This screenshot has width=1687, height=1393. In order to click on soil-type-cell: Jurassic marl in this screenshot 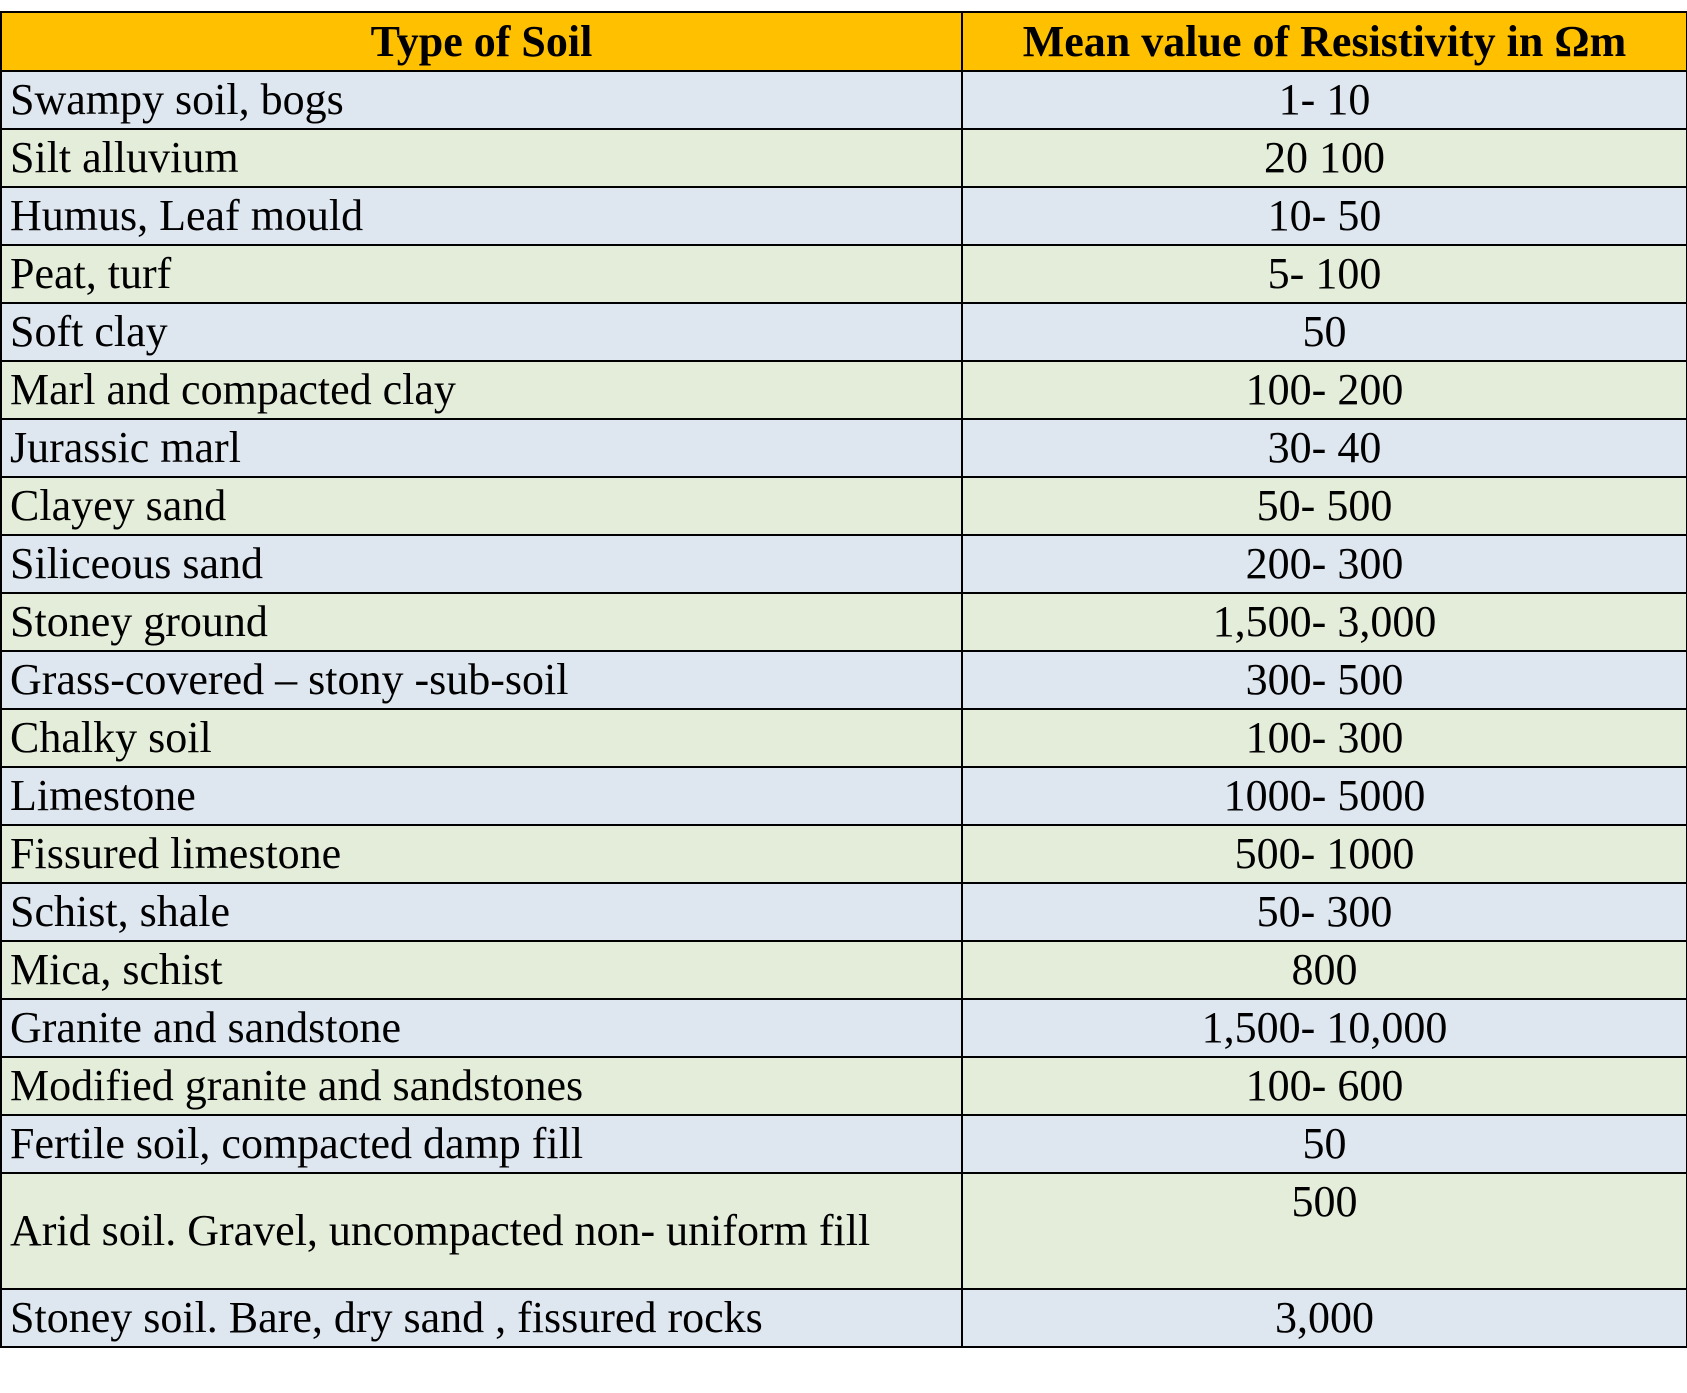, I will do `click(481, 448)`.